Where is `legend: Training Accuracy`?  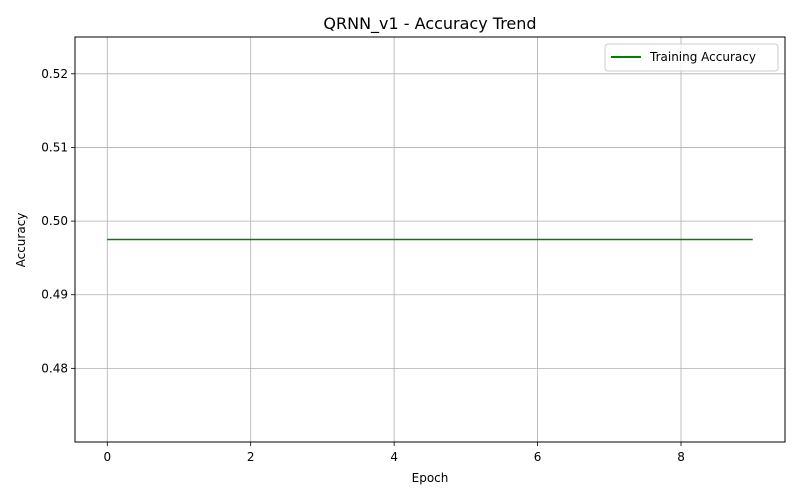 legend: Training Accuracy is located at coordinates (691, 57).